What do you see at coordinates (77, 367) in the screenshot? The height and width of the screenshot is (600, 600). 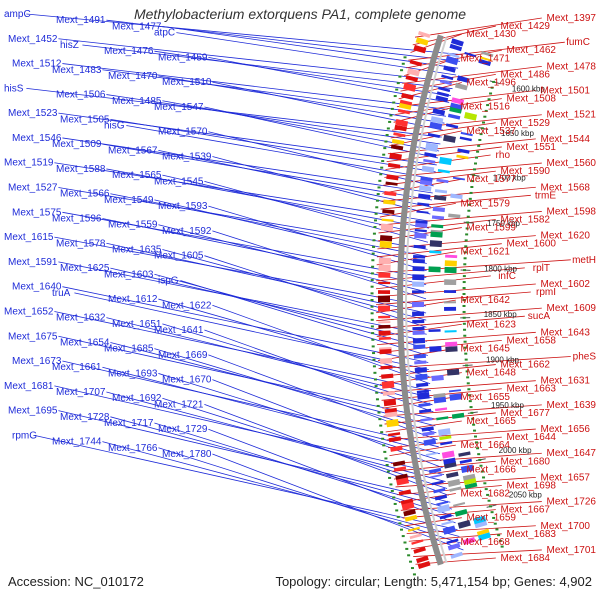 I see `forward-gene-label: Mext_1661` at bounding box center [77, 367].